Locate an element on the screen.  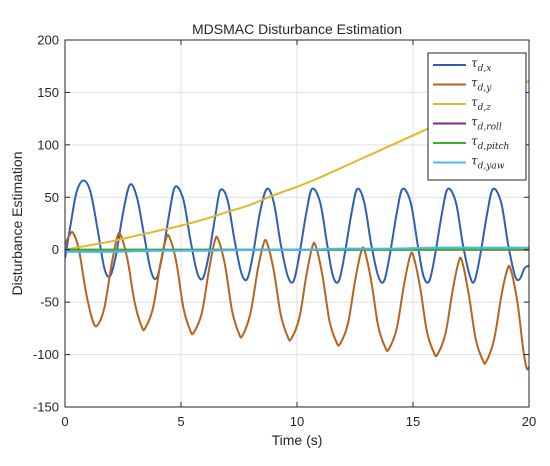
legend-box is located at coordinates (477, 116).